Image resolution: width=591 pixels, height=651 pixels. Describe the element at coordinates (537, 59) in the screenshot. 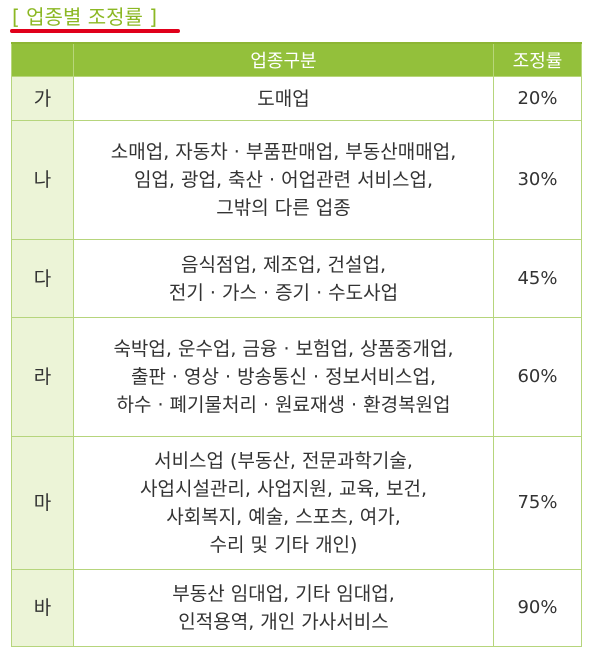

I see `header-rate: 조정률` at that location.